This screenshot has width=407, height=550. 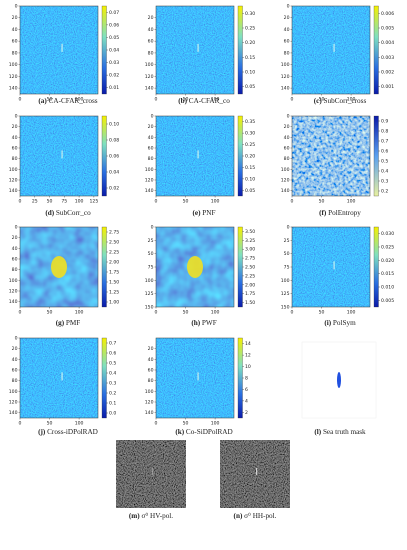 I want to click on caption-text: Sea truth mask, so click(x=344, y=432).